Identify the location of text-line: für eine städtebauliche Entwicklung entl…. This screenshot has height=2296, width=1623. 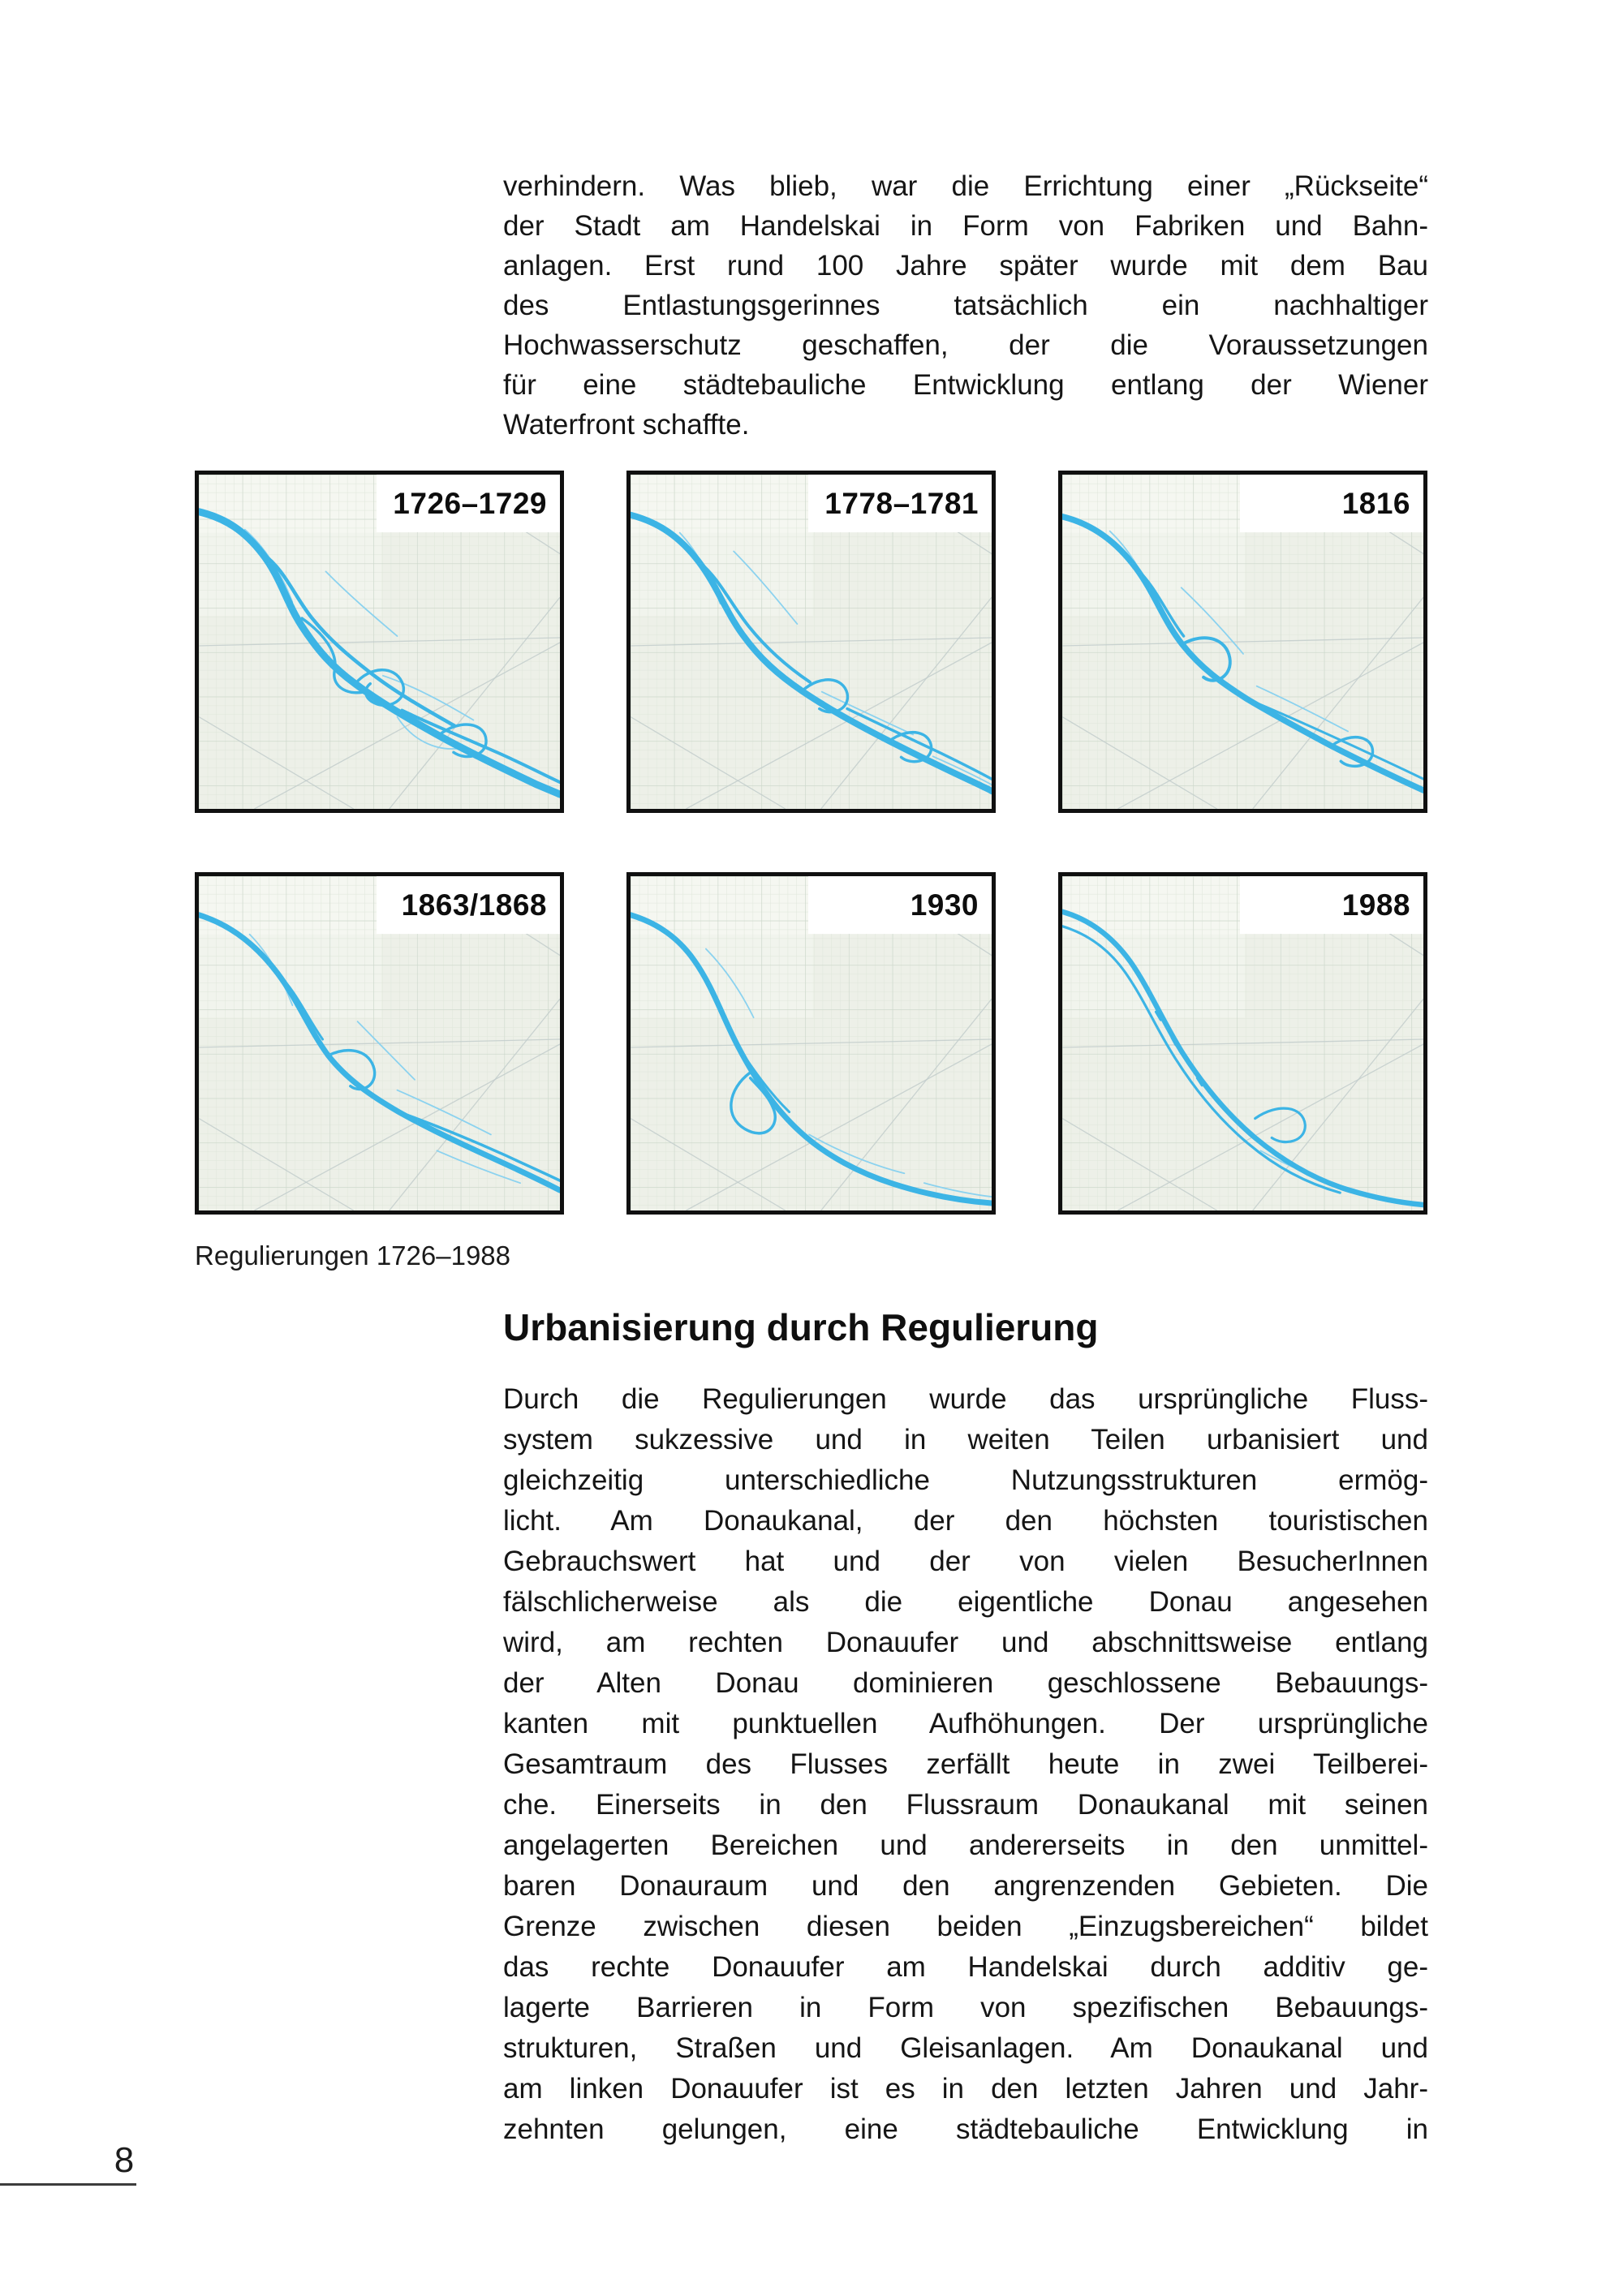
(965, 385).